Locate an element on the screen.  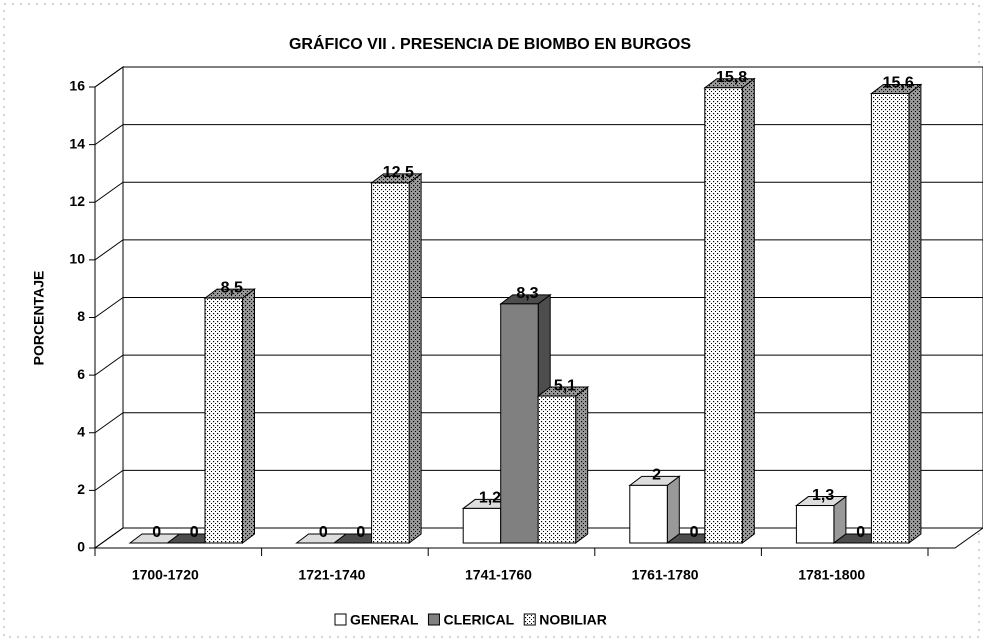
x-tick-label: 1741-1760 is located at coordinates (498, 575).